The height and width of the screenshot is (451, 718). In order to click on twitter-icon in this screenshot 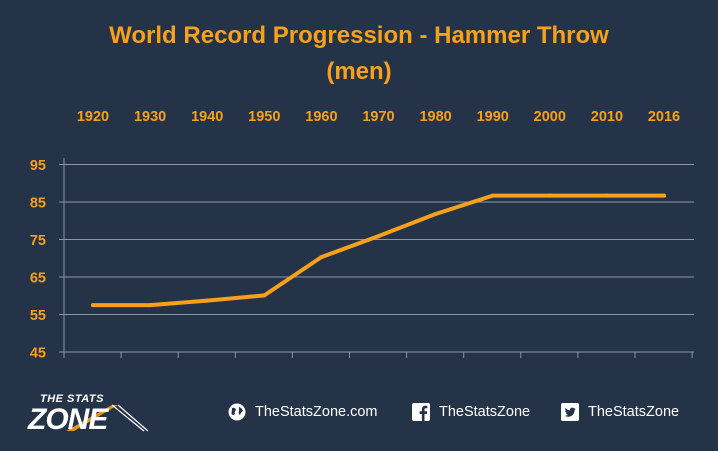, I will do `click(570, 412)`.